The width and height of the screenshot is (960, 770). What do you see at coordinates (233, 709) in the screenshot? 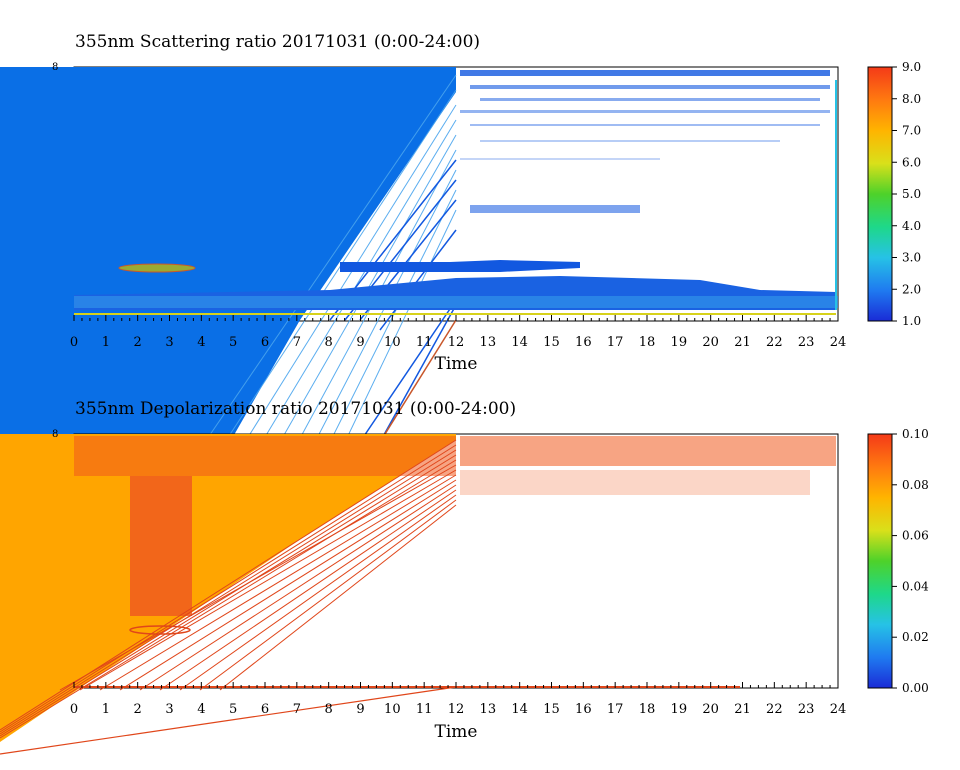
I see `depolarization-x-tick-label: 5` at bounding box center [233, 709].